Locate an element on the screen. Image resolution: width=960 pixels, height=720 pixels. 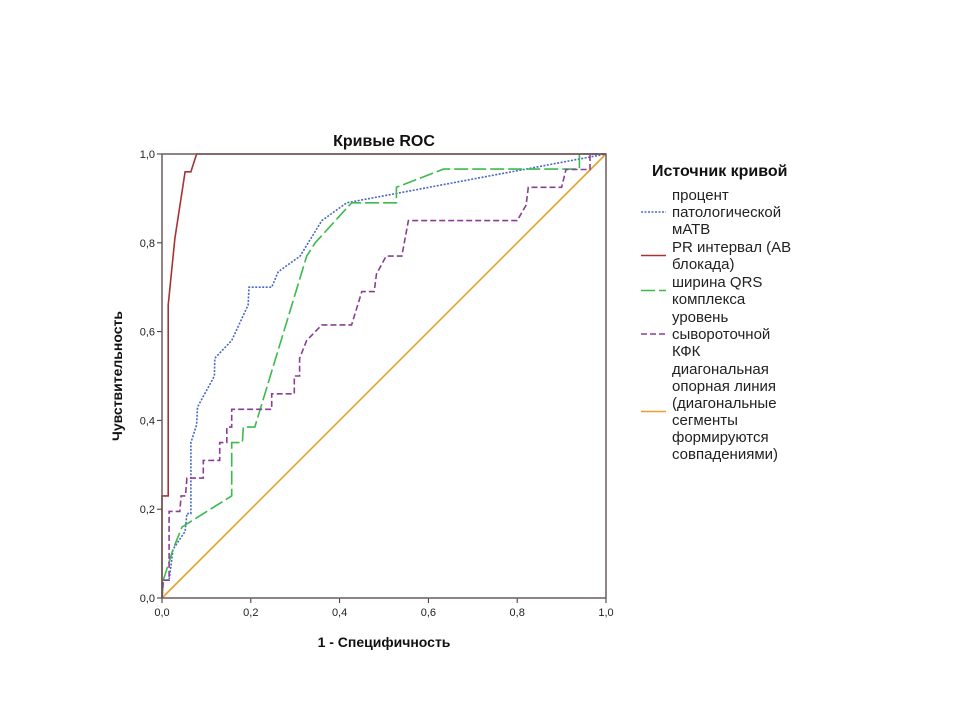
legend-label: блокада) is located at coordinates (703, 264).